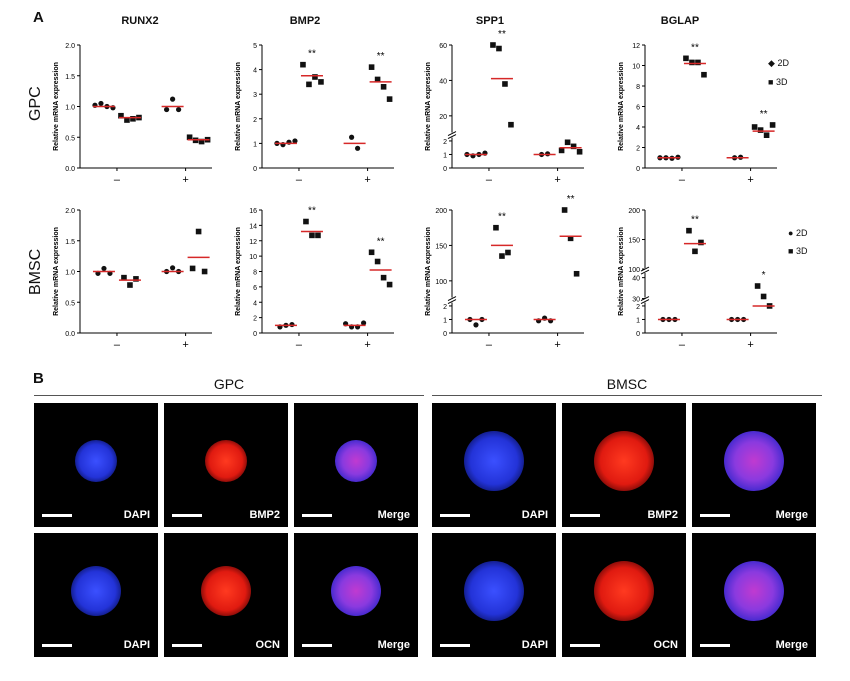 This screenshot has width=850, height=681. Describe the element at coordinates (38, 17) in the screenshot. I see `panel-a-letter: A` at that location.